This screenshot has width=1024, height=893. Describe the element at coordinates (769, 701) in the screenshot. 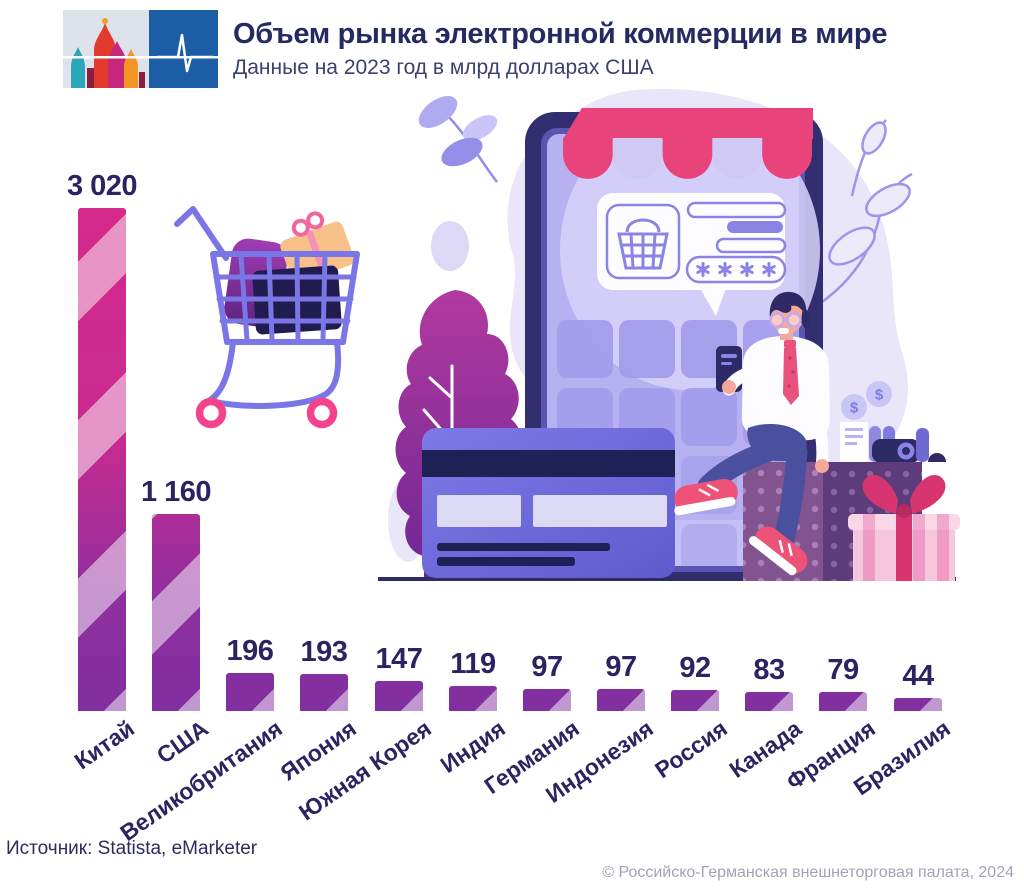

I see `bar-Канада` at that location.